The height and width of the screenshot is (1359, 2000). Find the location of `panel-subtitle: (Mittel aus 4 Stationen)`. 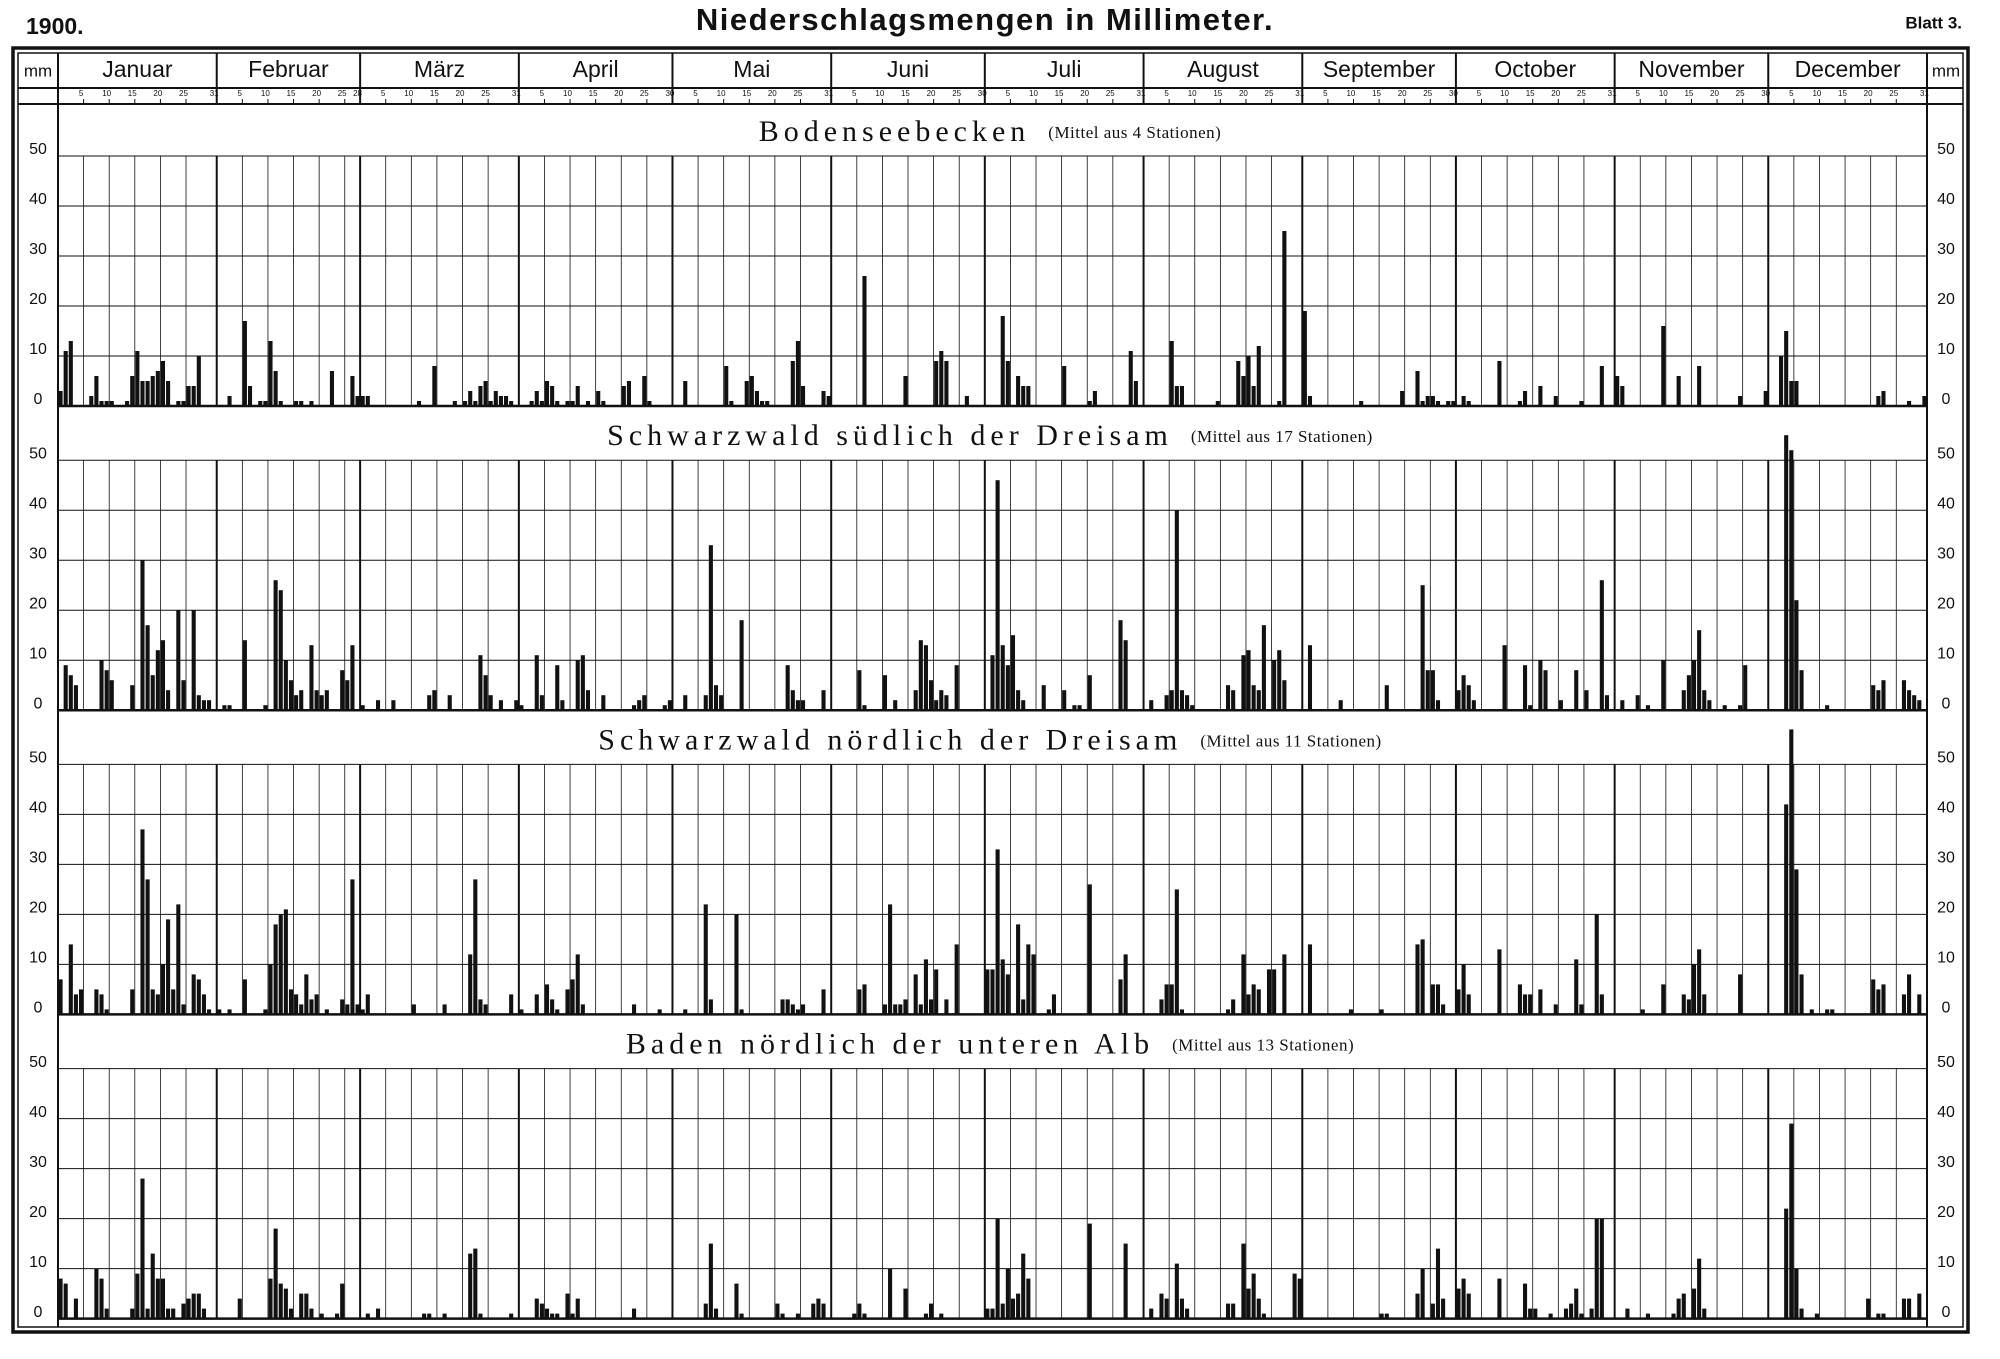

panel-subtitle: (Mittel aus 4 Stationen) is located at coordinates (1134, 132).